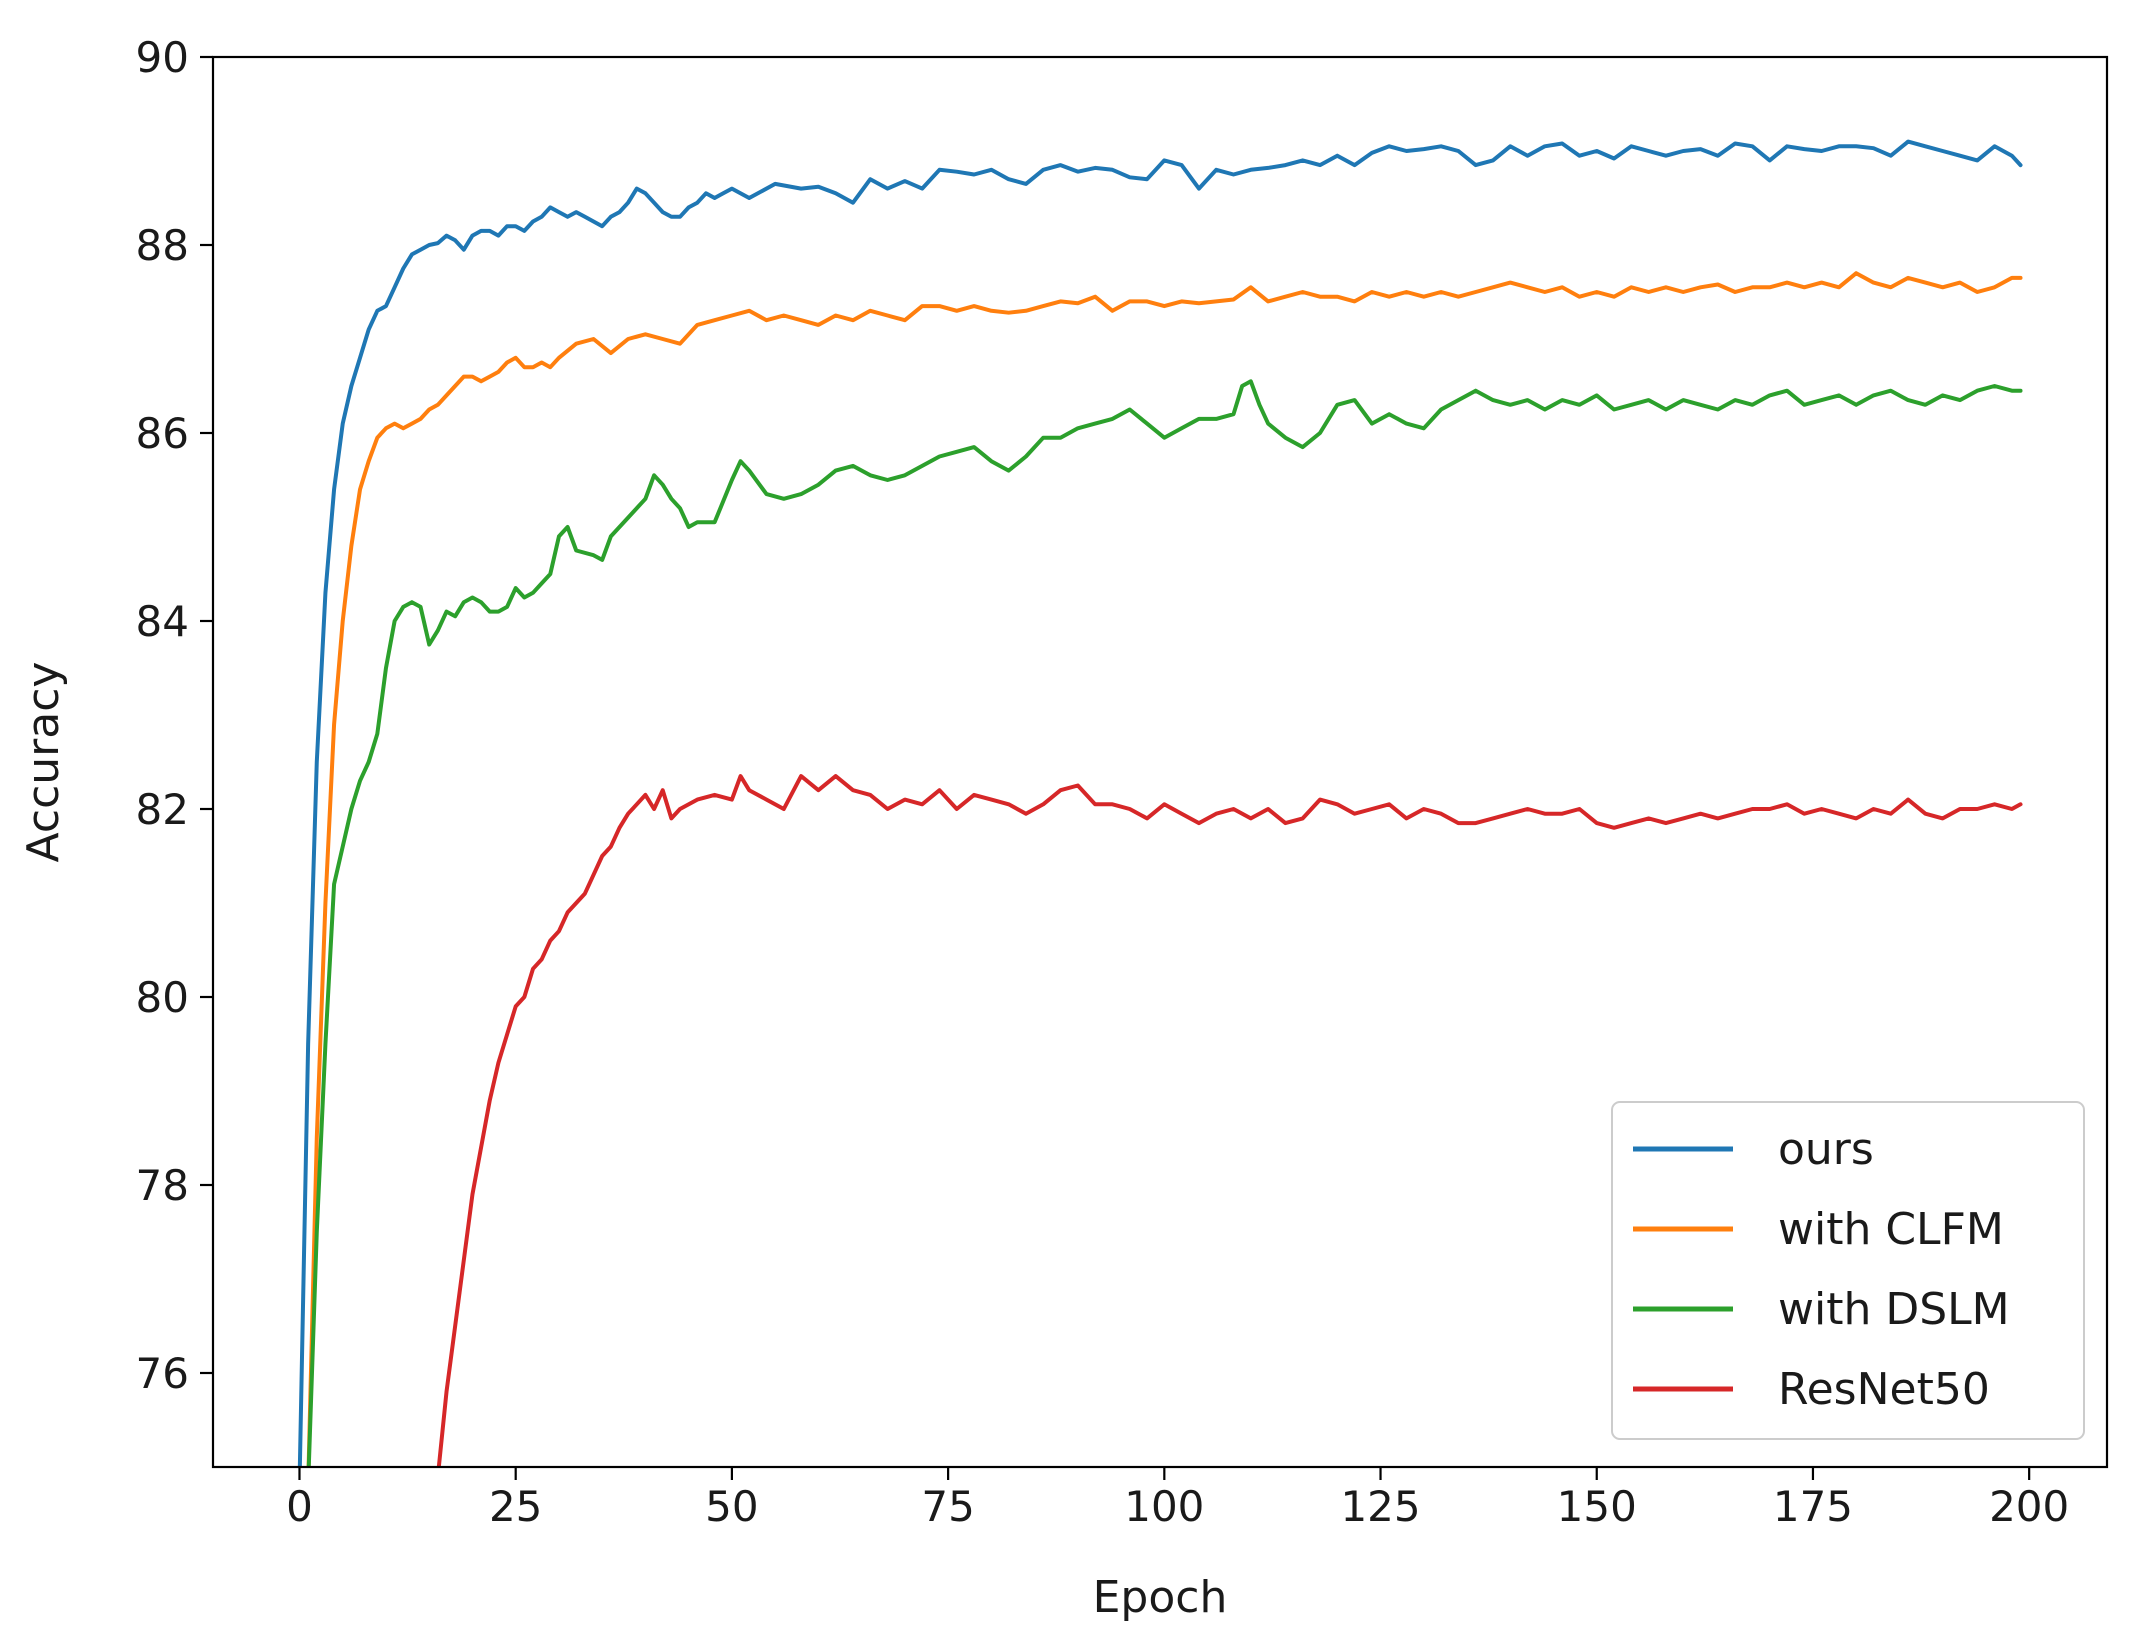 This screenshot has width=2141, height=1633. I want to click on x-tick-label: 200, so click(2029, 1506).